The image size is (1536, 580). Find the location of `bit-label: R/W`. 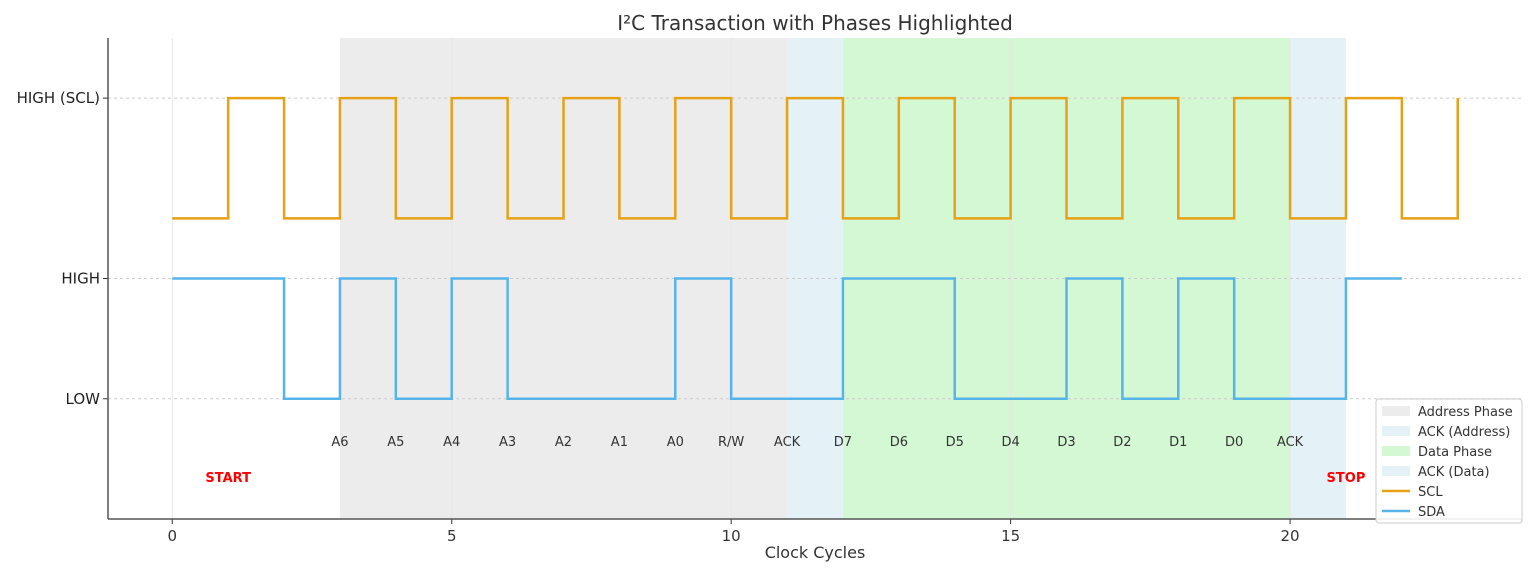

bit-label: R/W is located at coordinates (731, 442).